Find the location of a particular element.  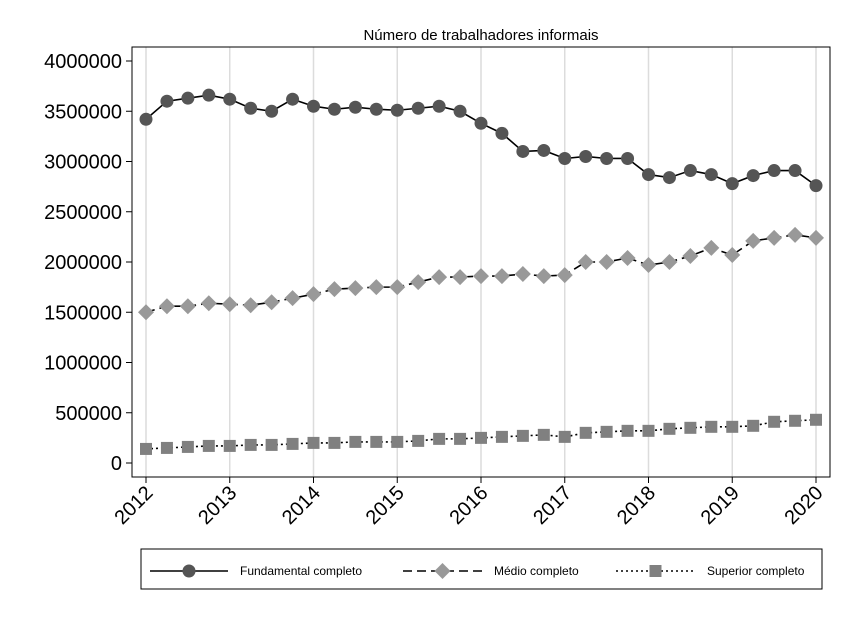

legend-entry-medio-completo: Médio completo is located at coordinates (491, 571).